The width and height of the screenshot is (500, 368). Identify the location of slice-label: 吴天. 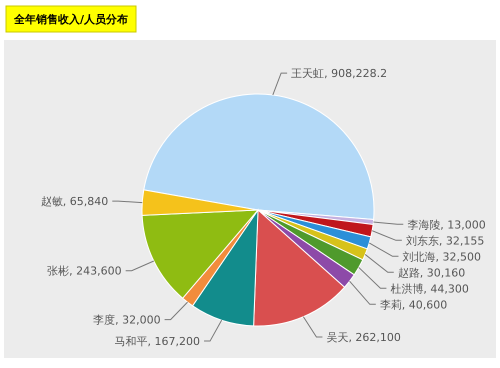
(337, 337).